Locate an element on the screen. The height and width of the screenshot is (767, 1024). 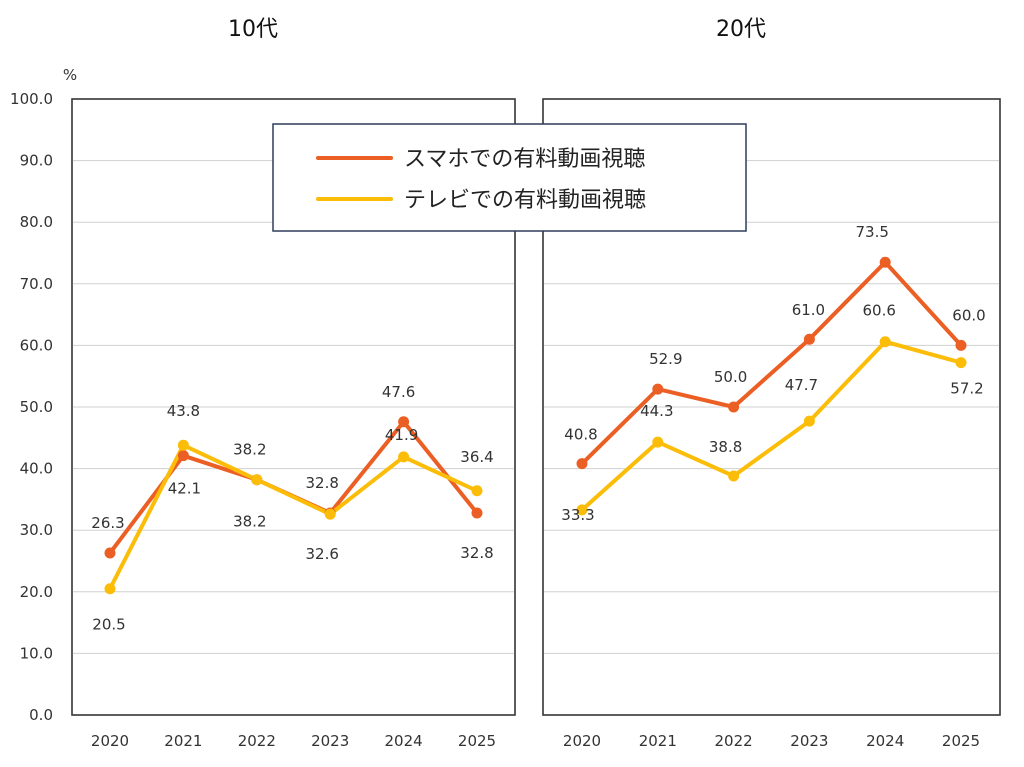
y-tick-label: 60.0 is located at coordinates (36, 345).